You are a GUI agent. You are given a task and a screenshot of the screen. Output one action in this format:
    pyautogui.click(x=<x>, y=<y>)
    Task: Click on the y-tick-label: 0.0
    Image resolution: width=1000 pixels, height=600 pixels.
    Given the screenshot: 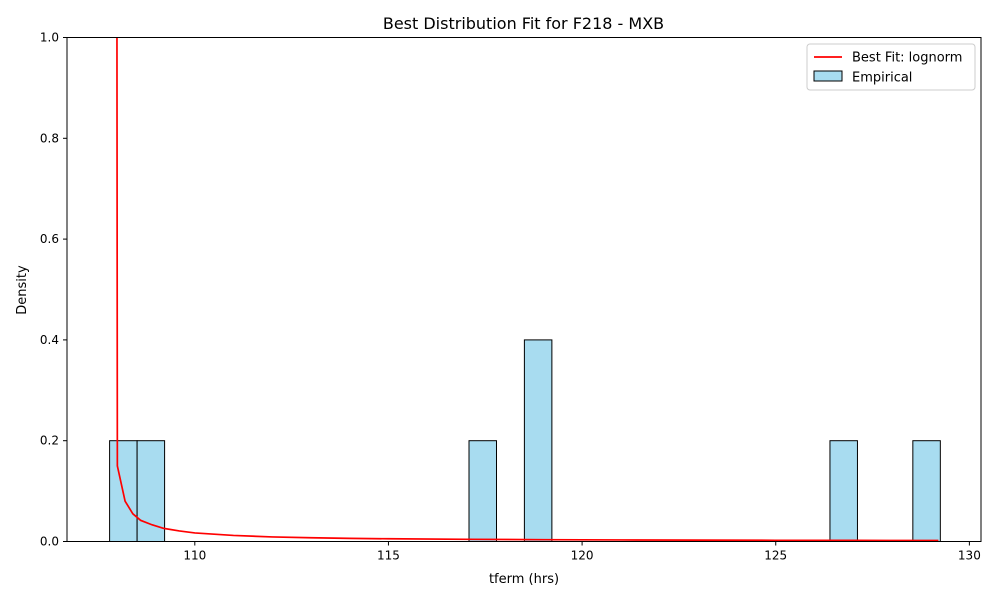 What is the action you would take?
    pyautogui.click(x=49, y=542)
    